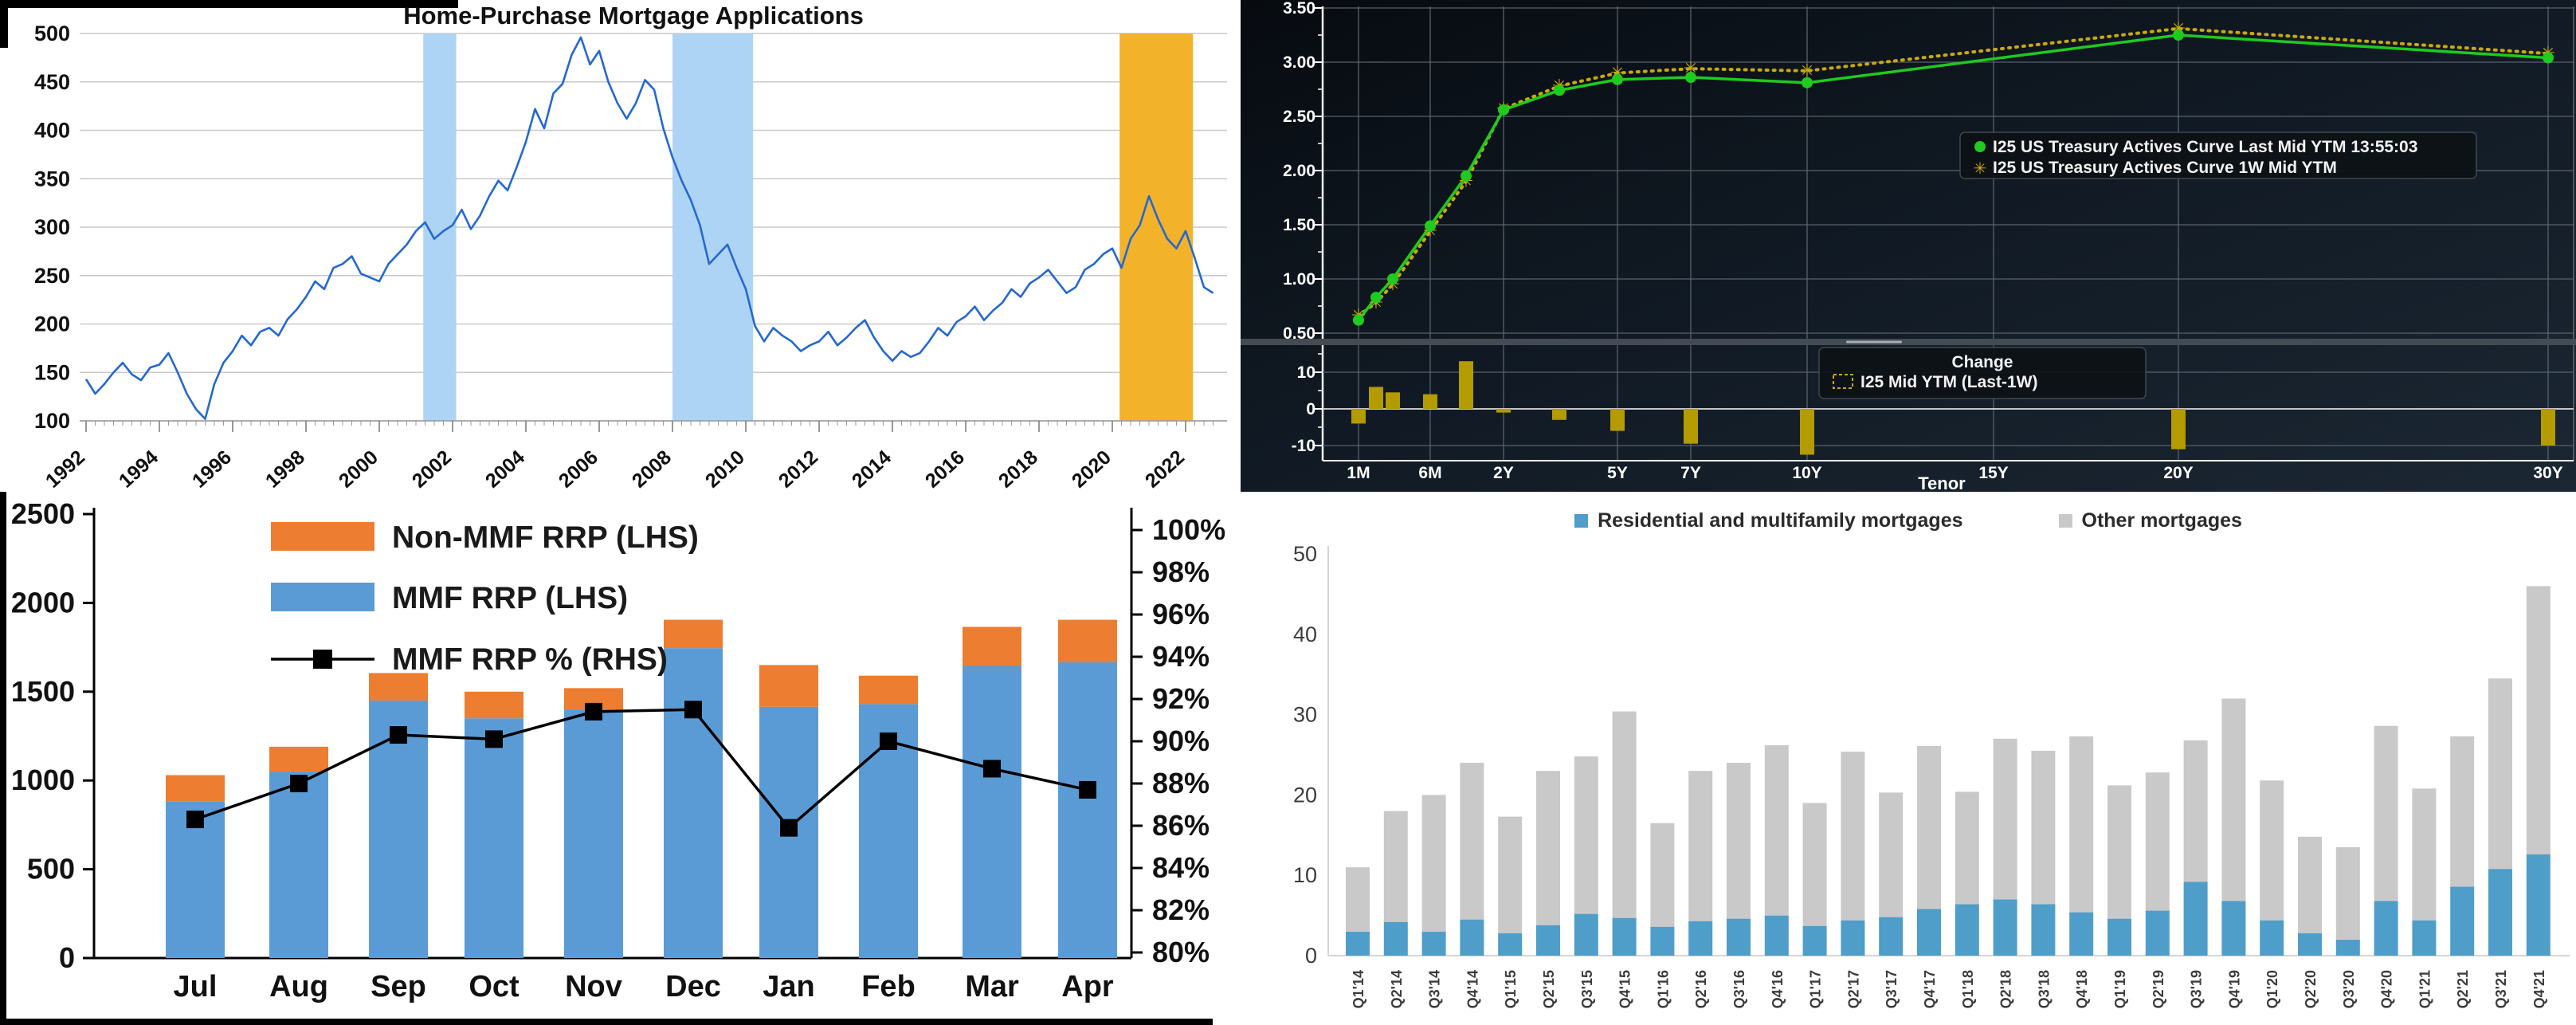 The height and width of the screenshot is (1025, 2576). What do you see at coordinates (2233, 929) in the screenshot?
I see `residential-bar-Q4'19` at bounding box center [2233, 929].